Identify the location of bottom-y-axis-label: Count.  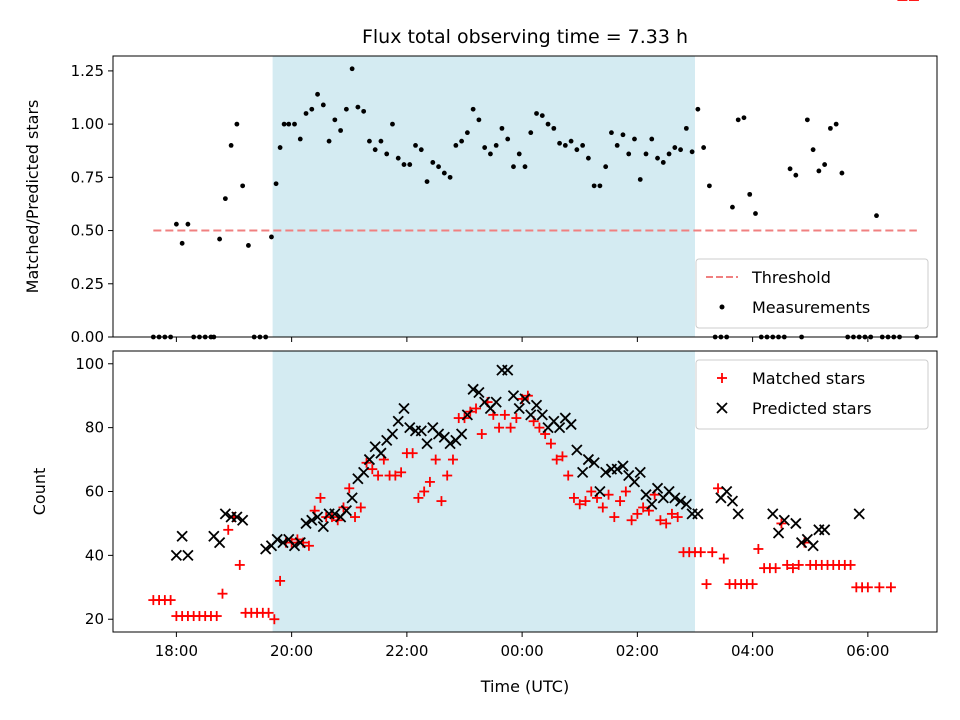
(39, 492).